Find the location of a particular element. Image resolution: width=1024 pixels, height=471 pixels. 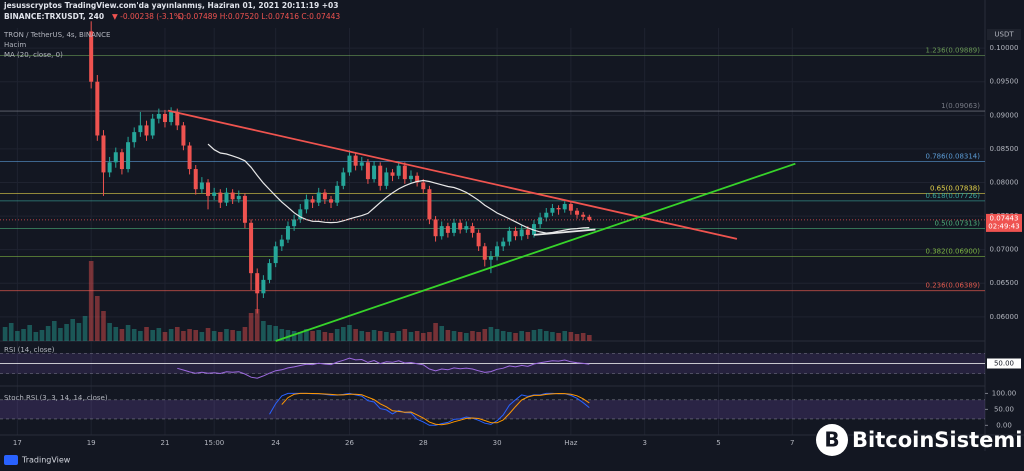

fib-label: 0.382(0.06900) is located at coordinates (953, 251).